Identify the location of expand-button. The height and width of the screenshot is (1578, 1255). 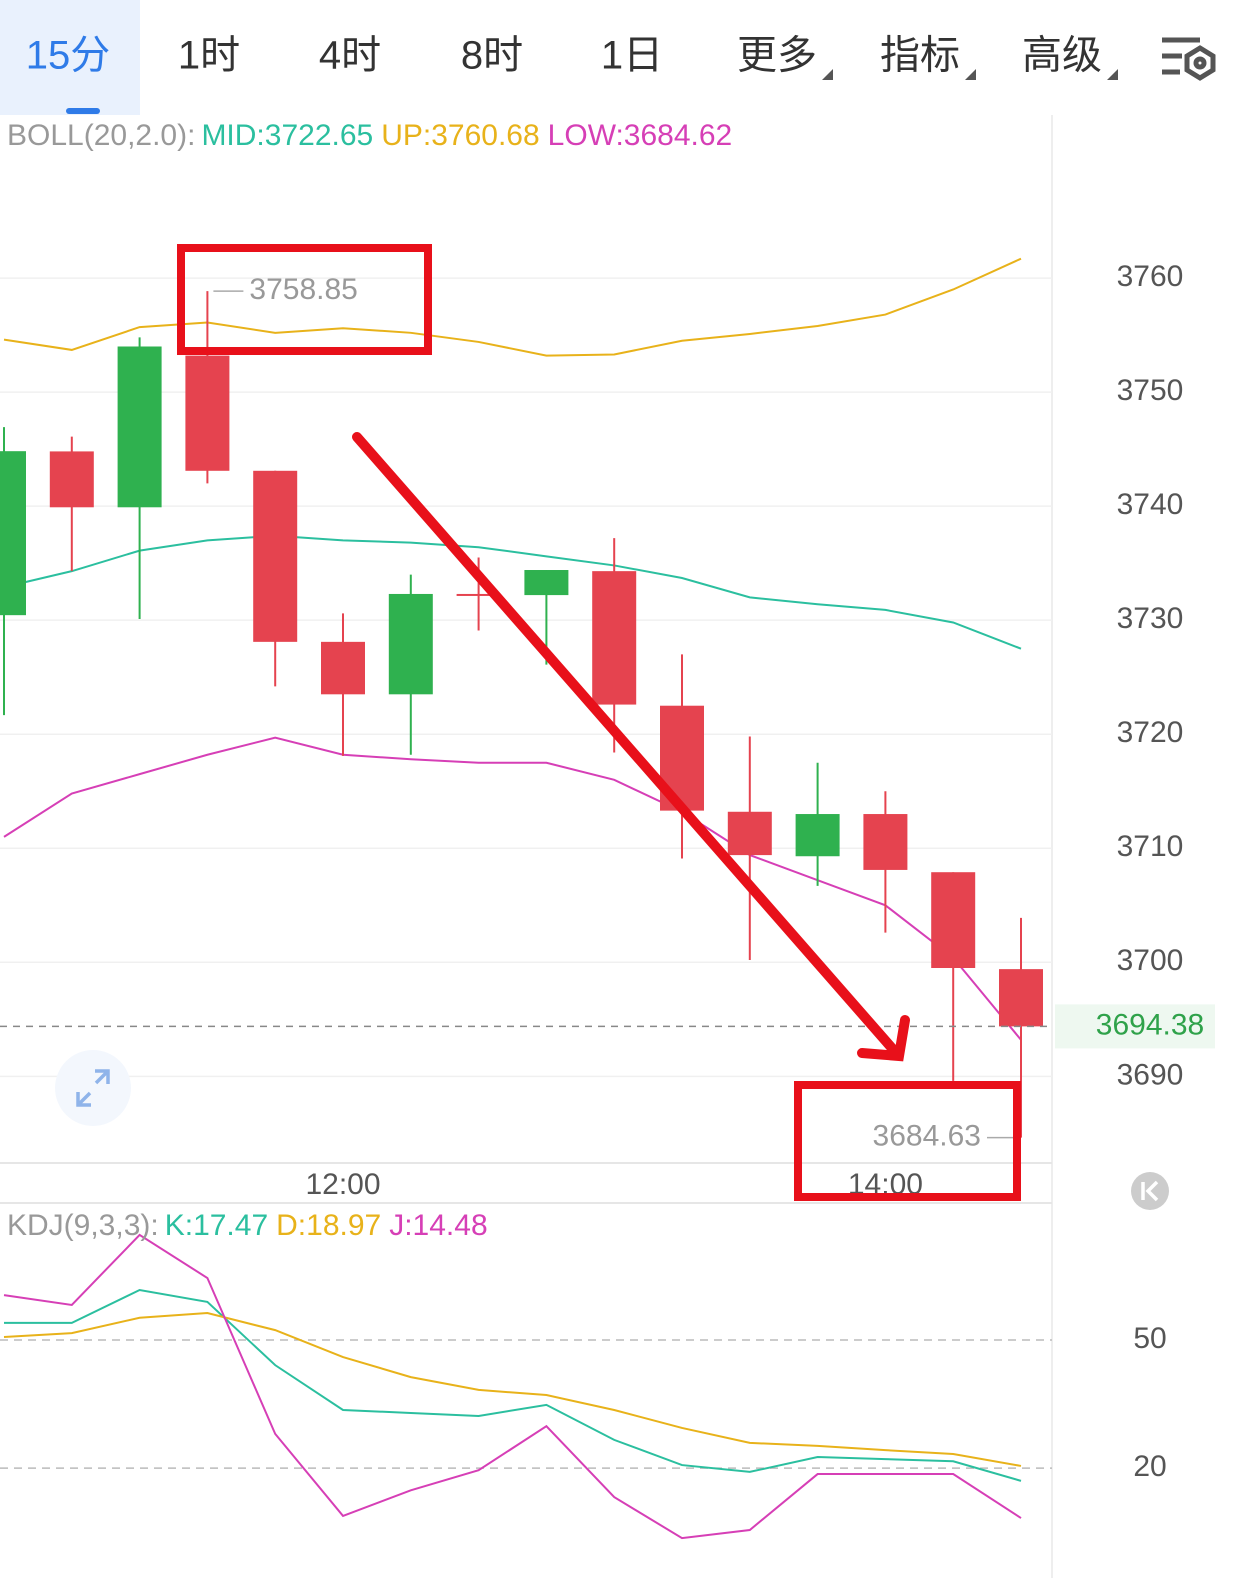
(93, 1088).